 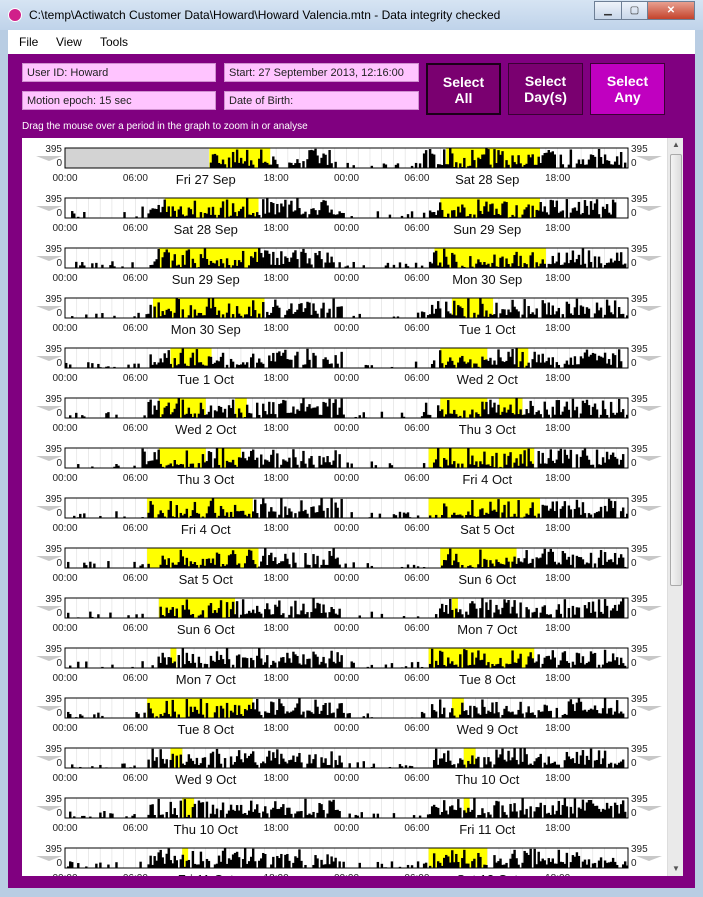 I want to click on menu-tools: Tools, so click(x=114, y=42).